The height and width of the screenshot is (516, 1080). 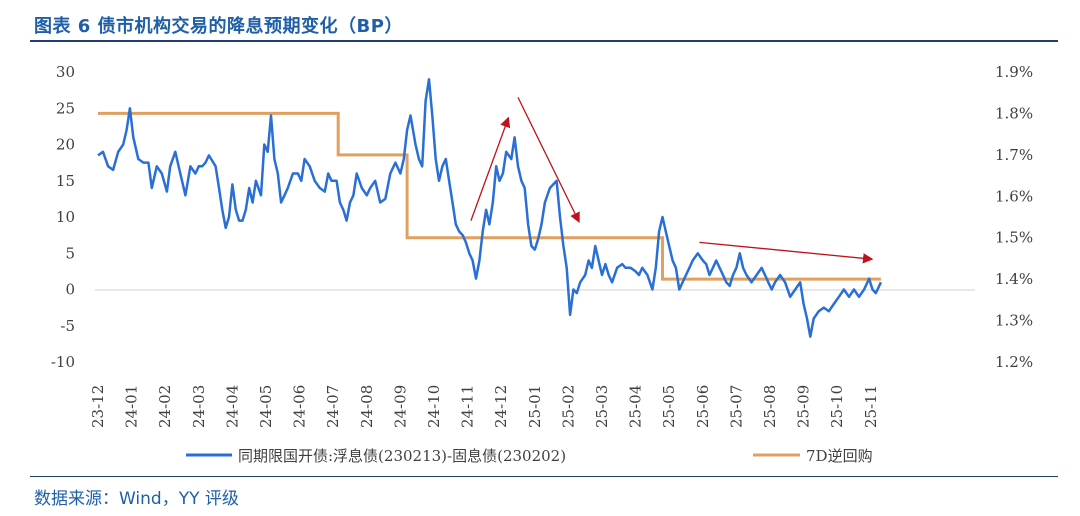 I want to click on y-right-tick-label: 1.4%, so click(x=1014, y=279).